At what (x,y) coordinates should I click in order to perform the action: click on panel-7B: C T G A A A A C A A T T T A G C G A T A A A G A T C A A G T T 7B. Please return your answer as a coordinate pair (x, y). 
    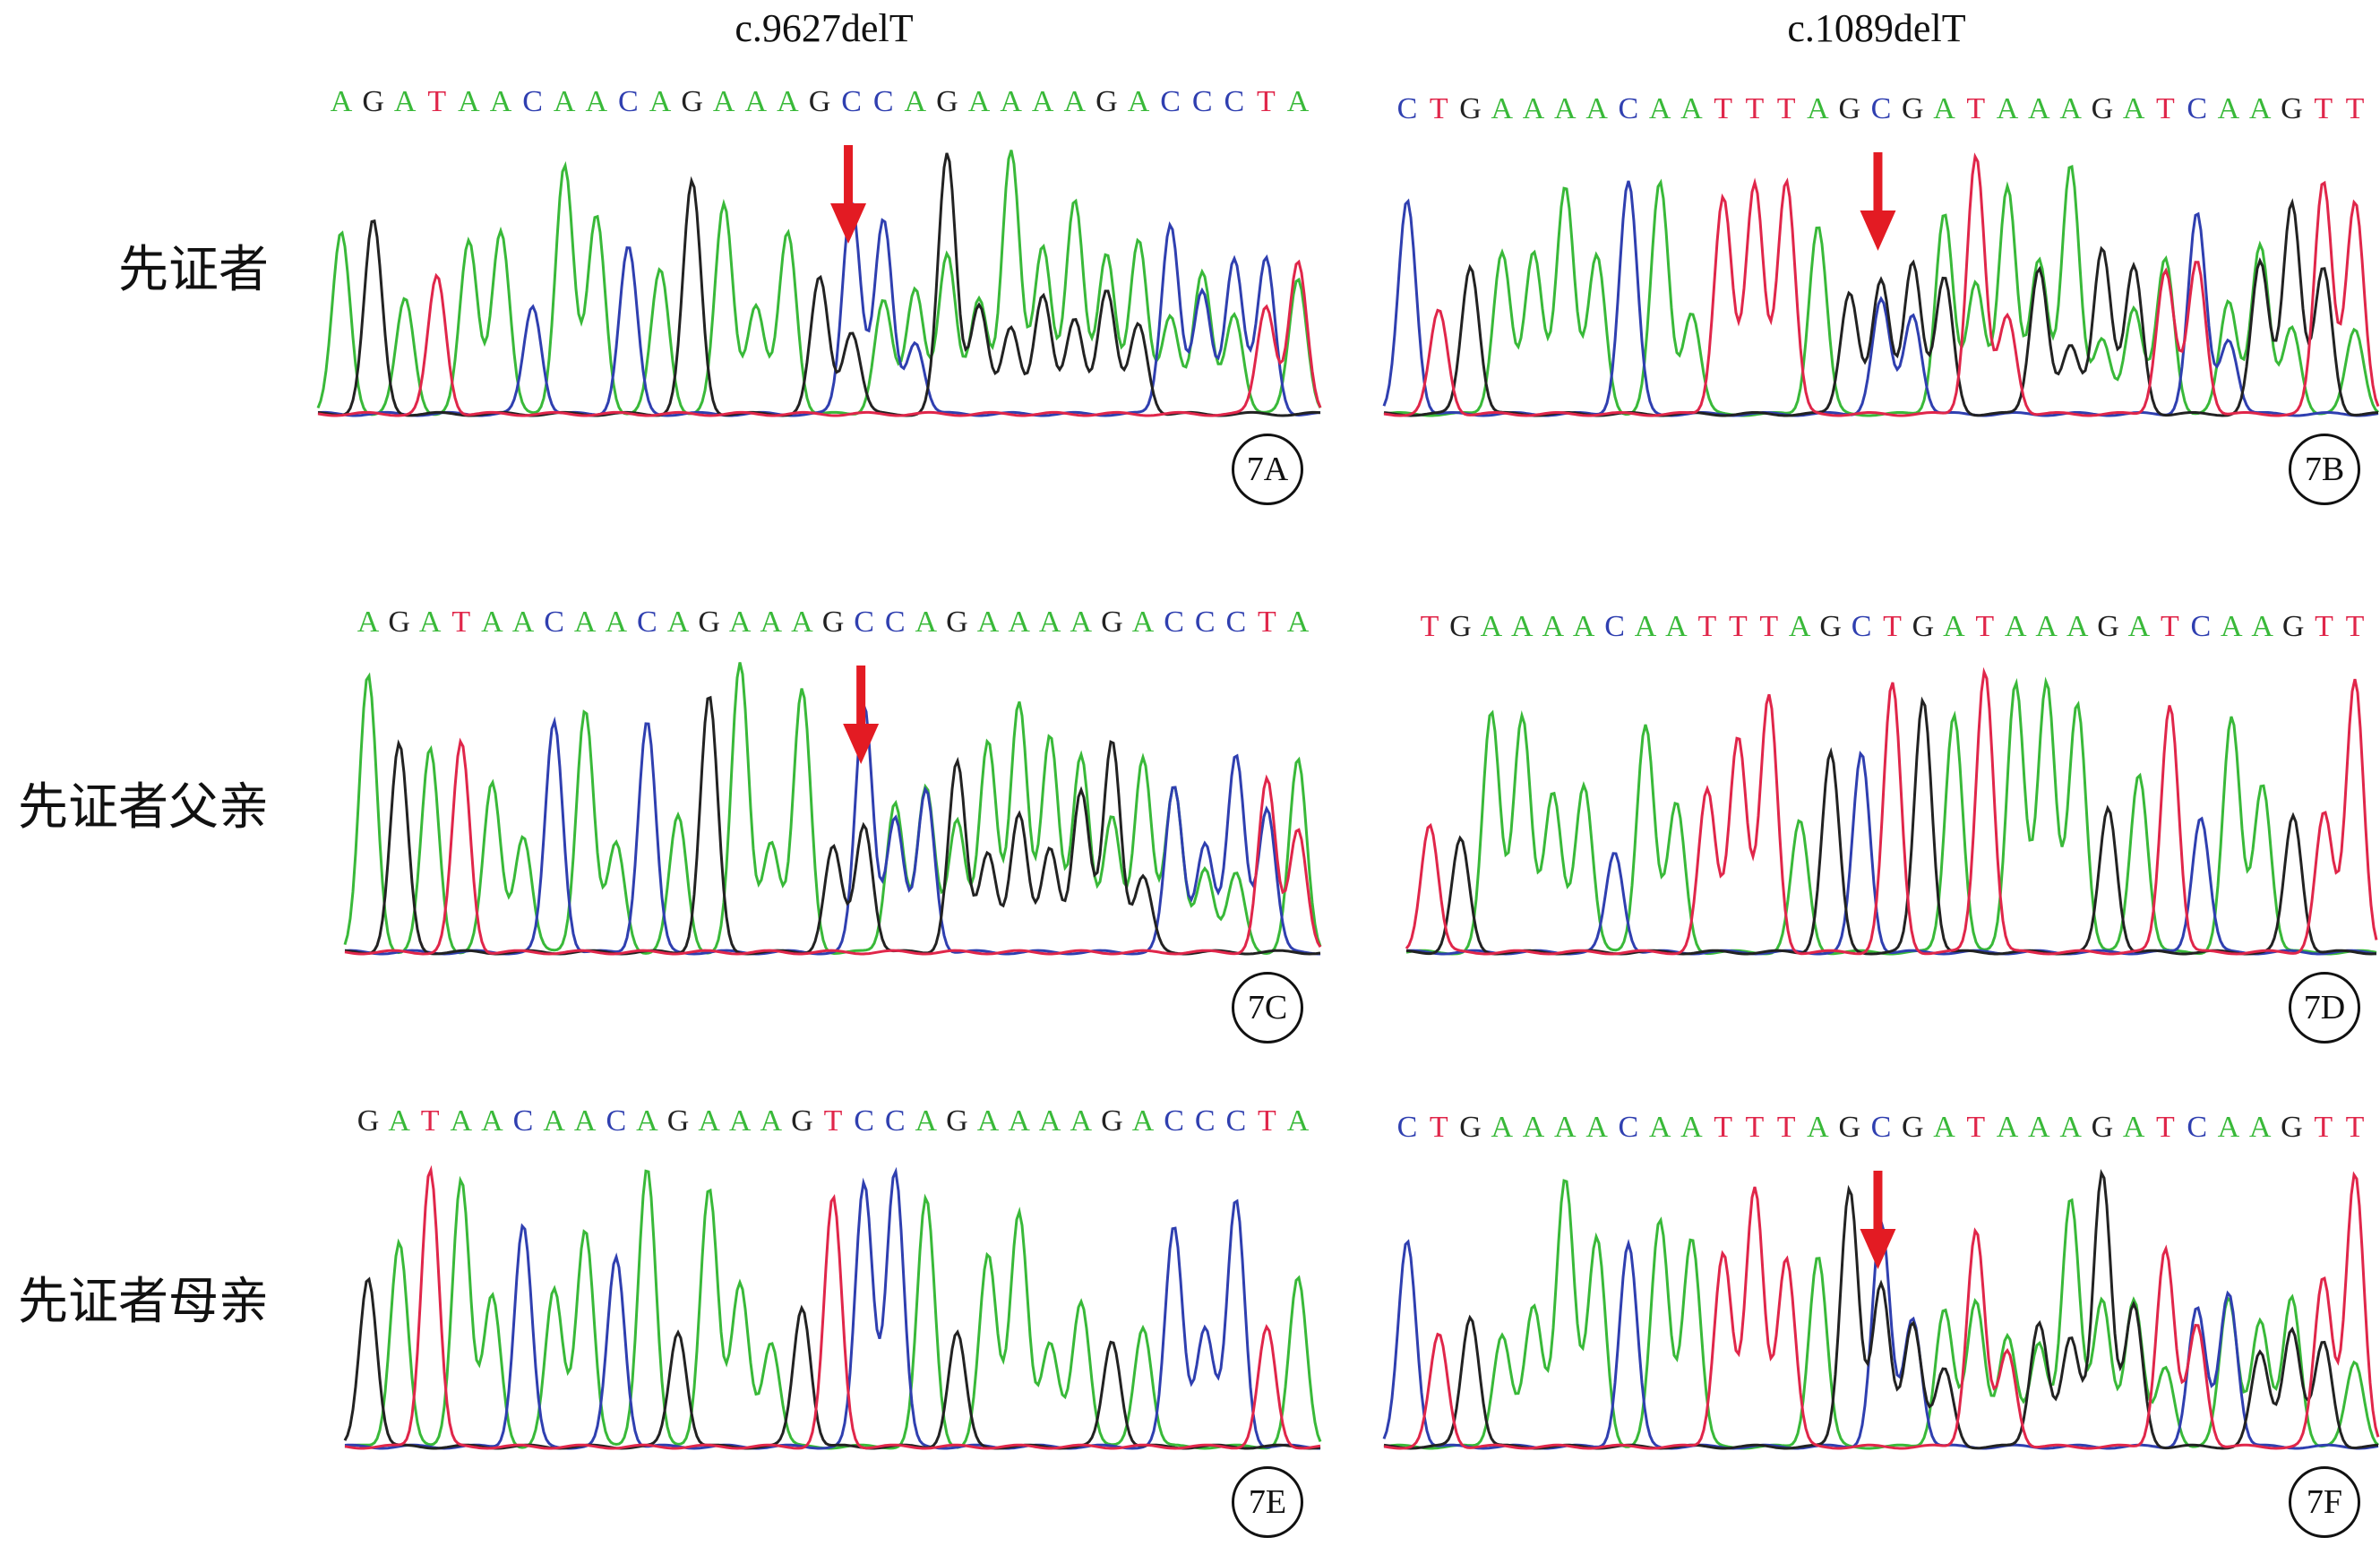
    Looking at the image, I should click on (1881, 301).